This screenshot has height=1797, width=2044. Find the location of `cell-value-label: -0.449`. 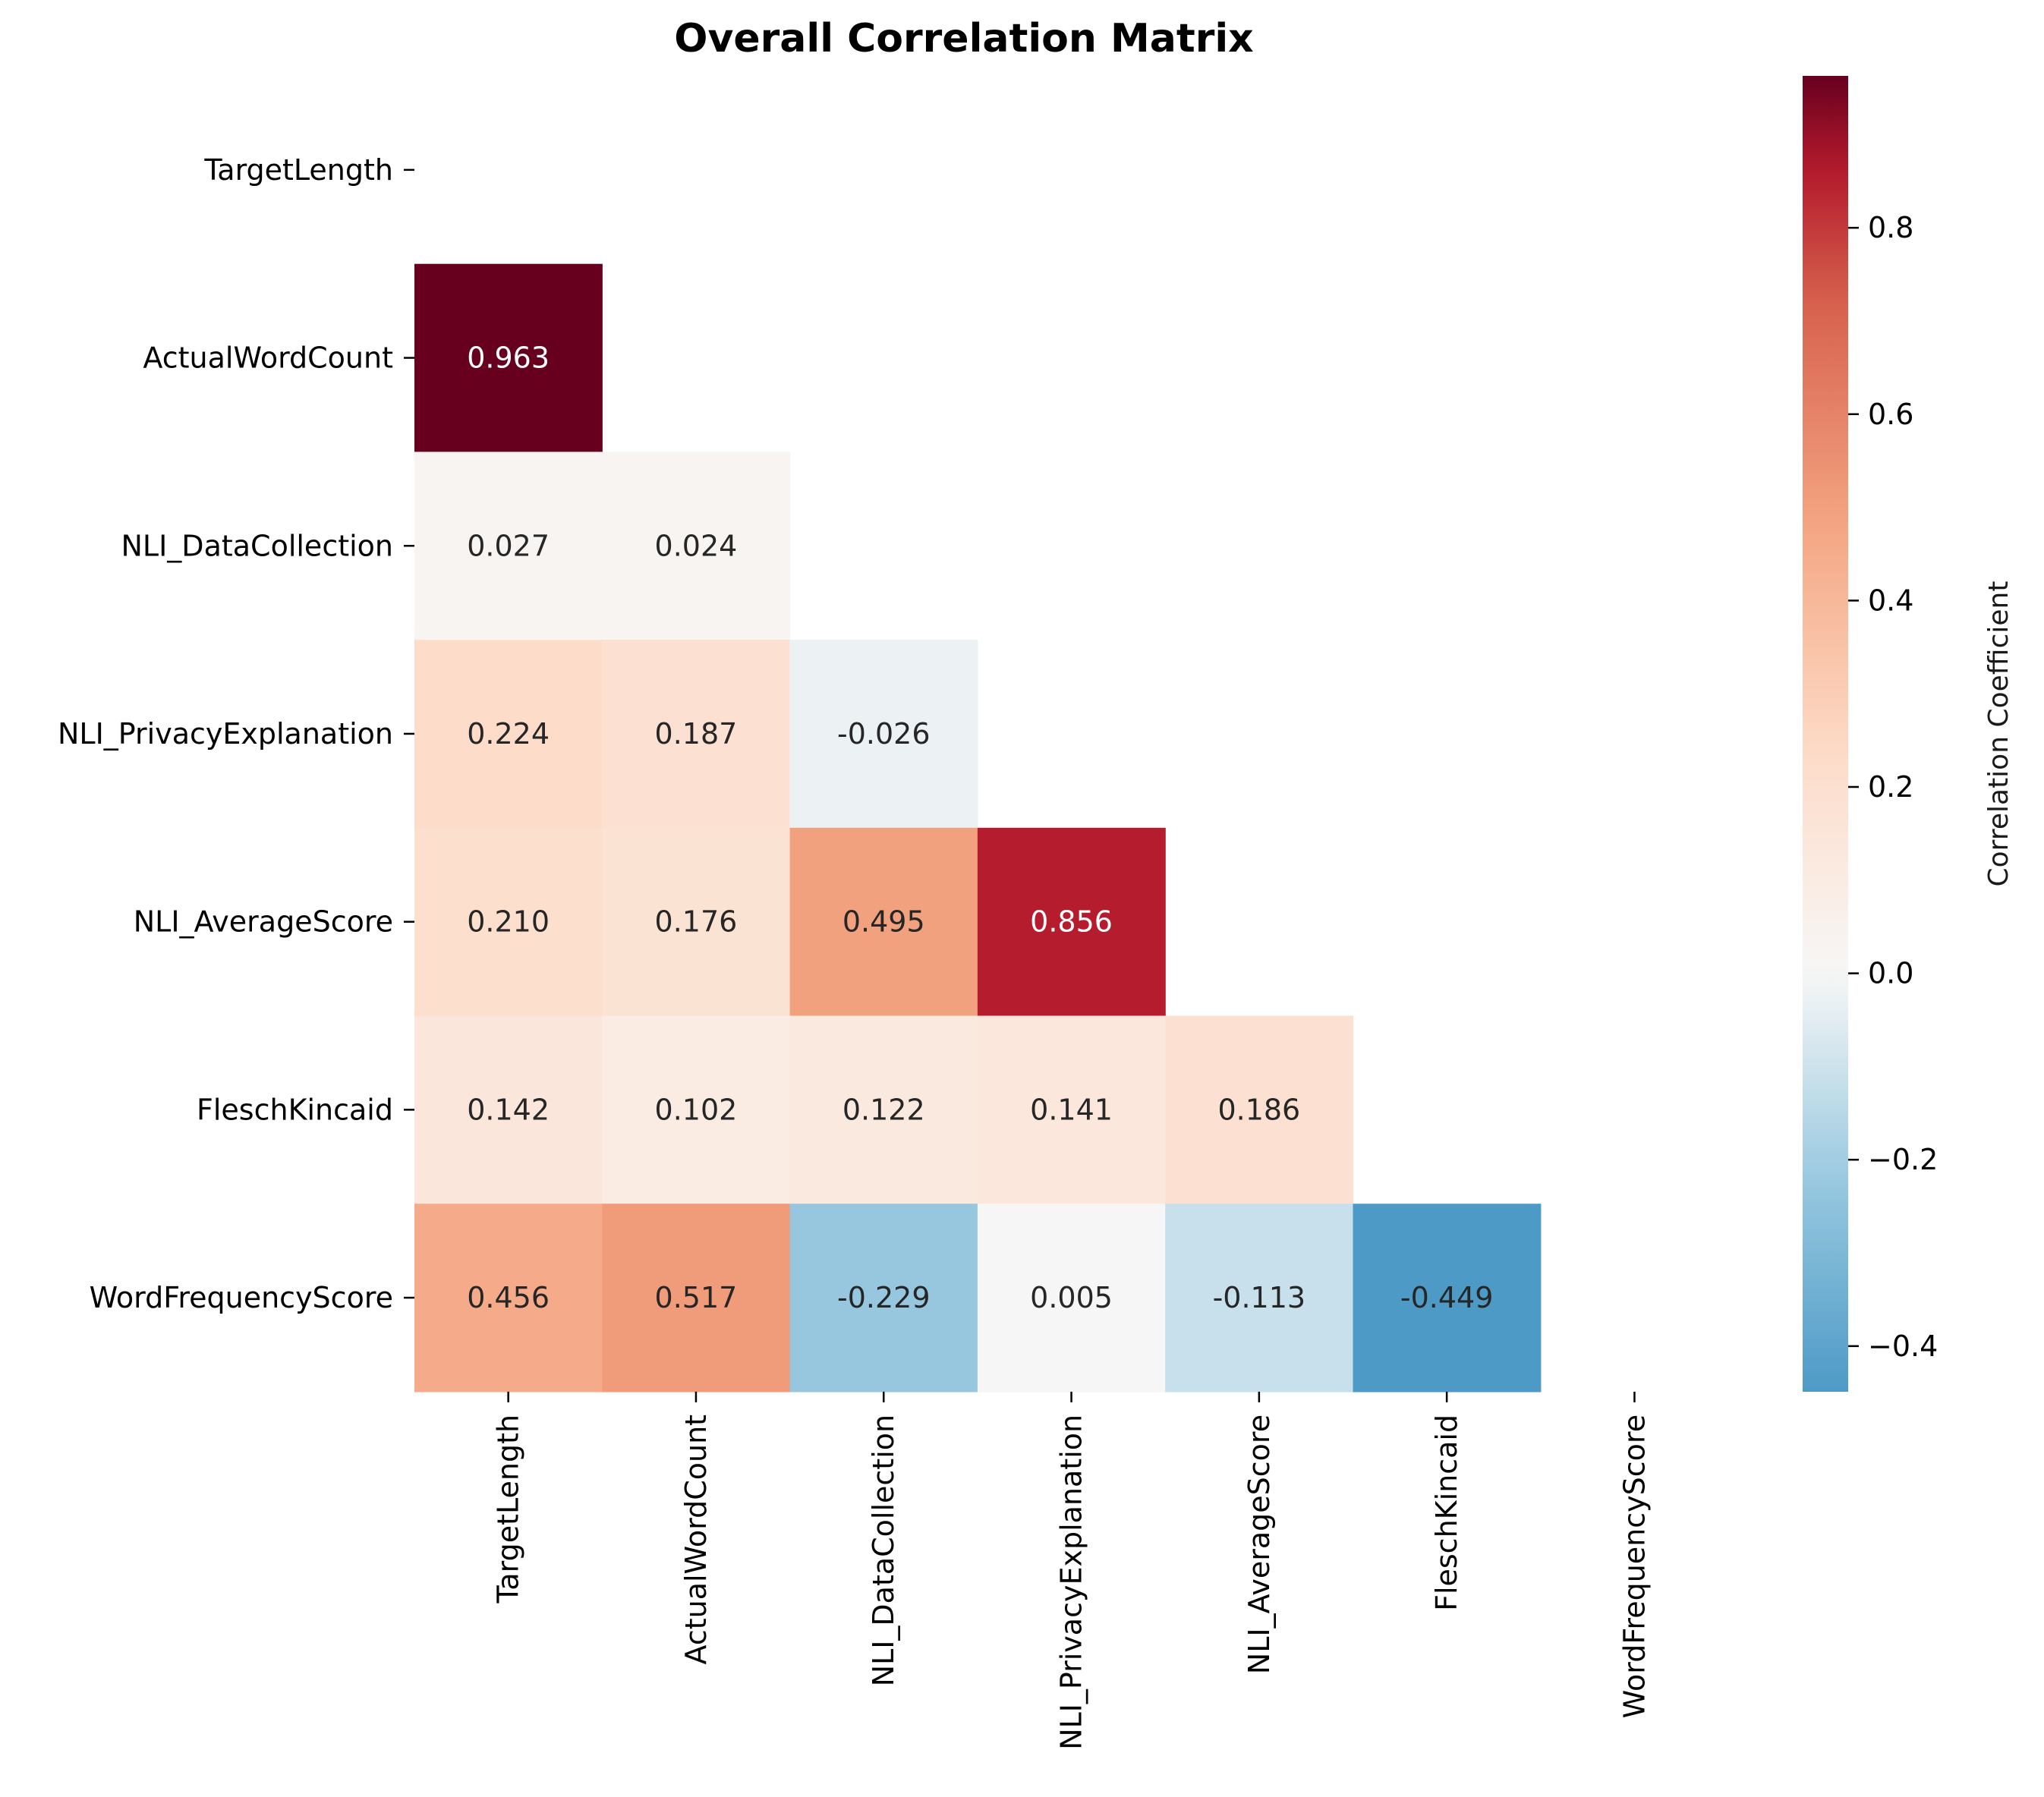

cell-value-label: -0.449 is located at coordinates (1447, 1297).